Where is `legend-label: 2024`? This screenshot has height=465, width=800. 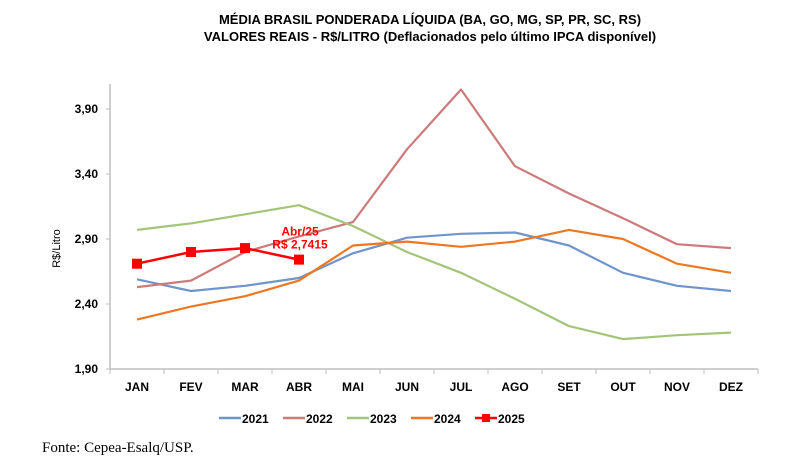 legend-label: 2024 is located at coordinates (447, 419).